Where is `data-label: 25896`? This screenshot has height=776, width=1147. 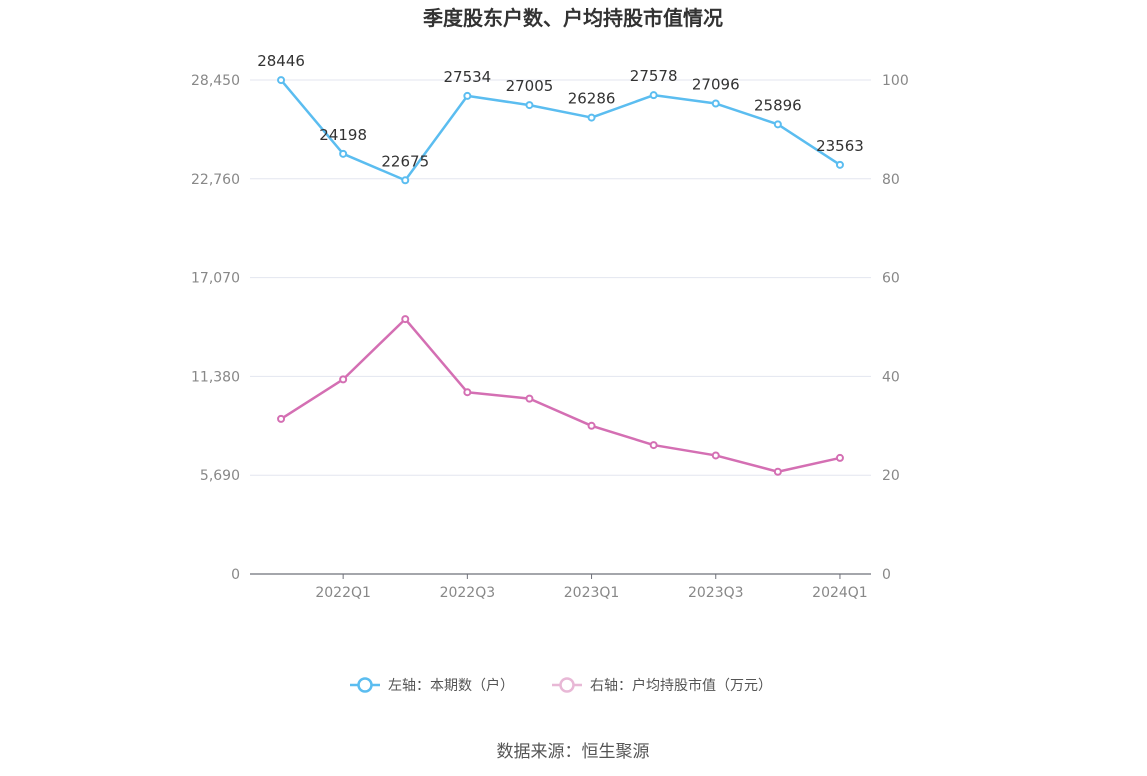 data-label: 25896 is located at coordinates (778, 105).